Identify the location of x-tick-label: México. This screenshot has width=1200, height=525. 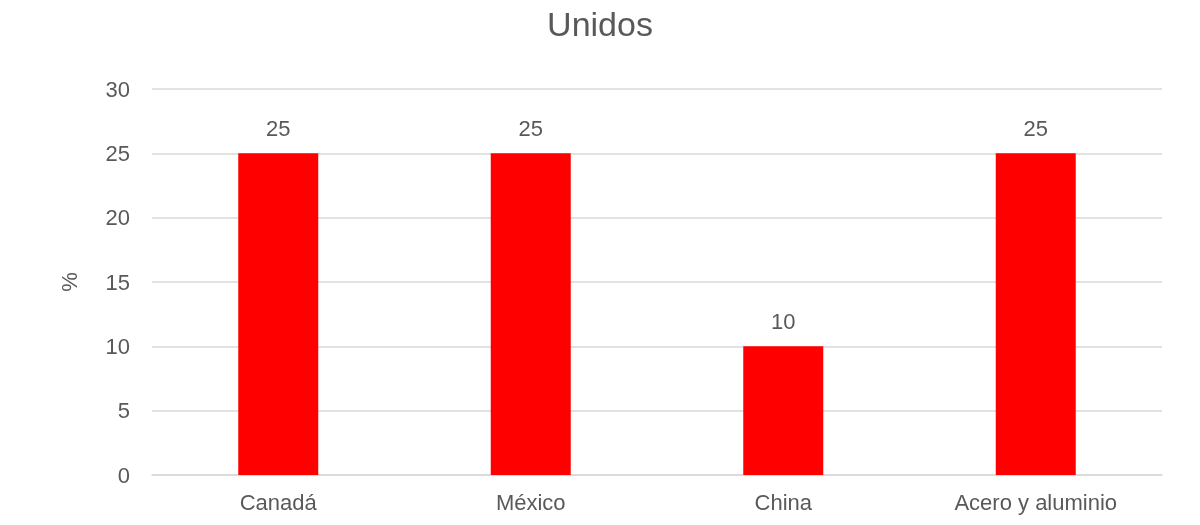
(530, 502).